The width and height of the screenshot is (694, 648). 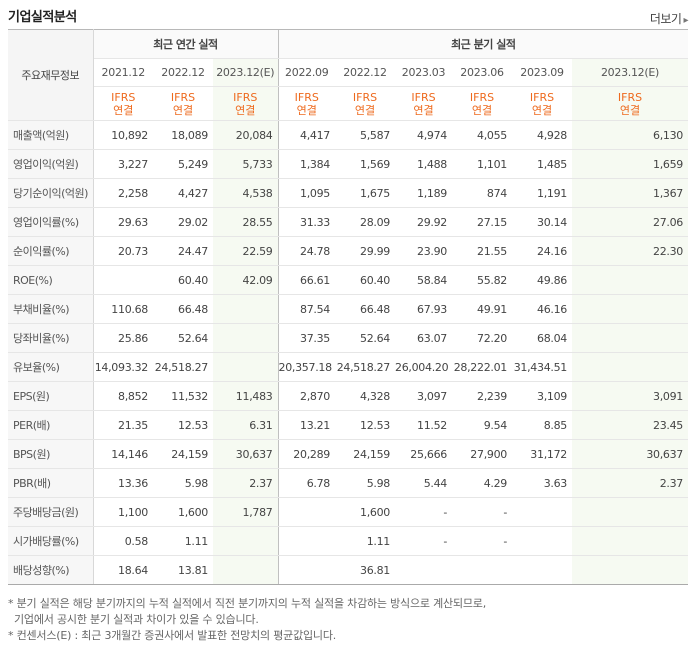 I want to click on table-cell: 24.78, so click(x=306, y=251).